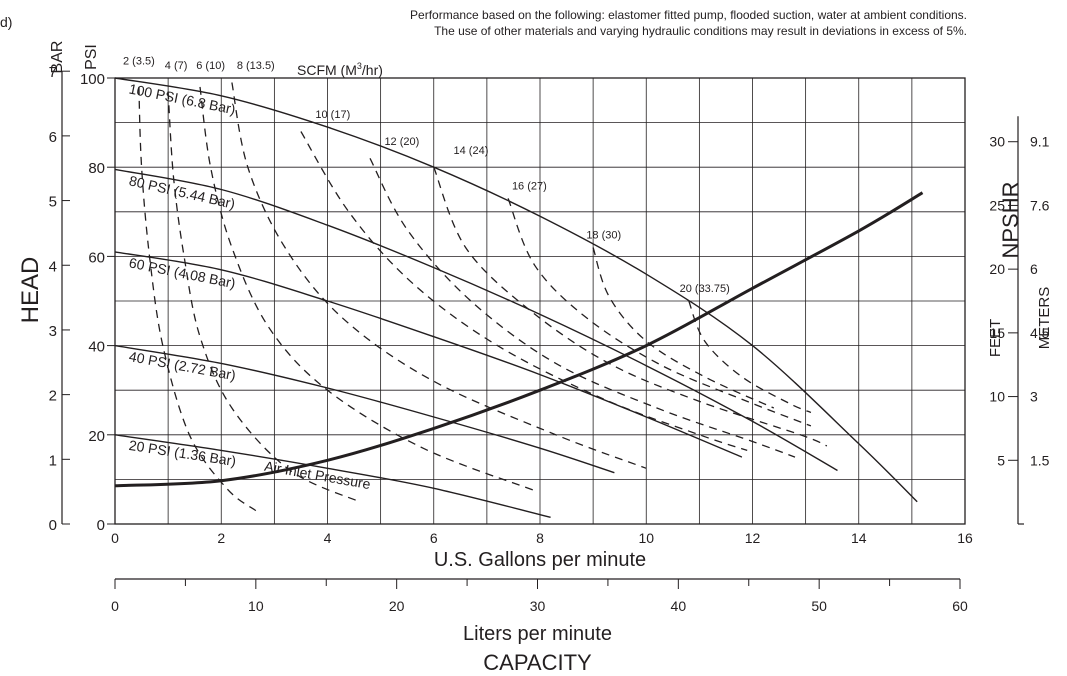 Image resolution: width=1067 pixels, height=676 pixels. What do you see at coordinates (6, 22) in the screenshot?
I see `cropped-fragment: d)` at bounding box center [6, 22].